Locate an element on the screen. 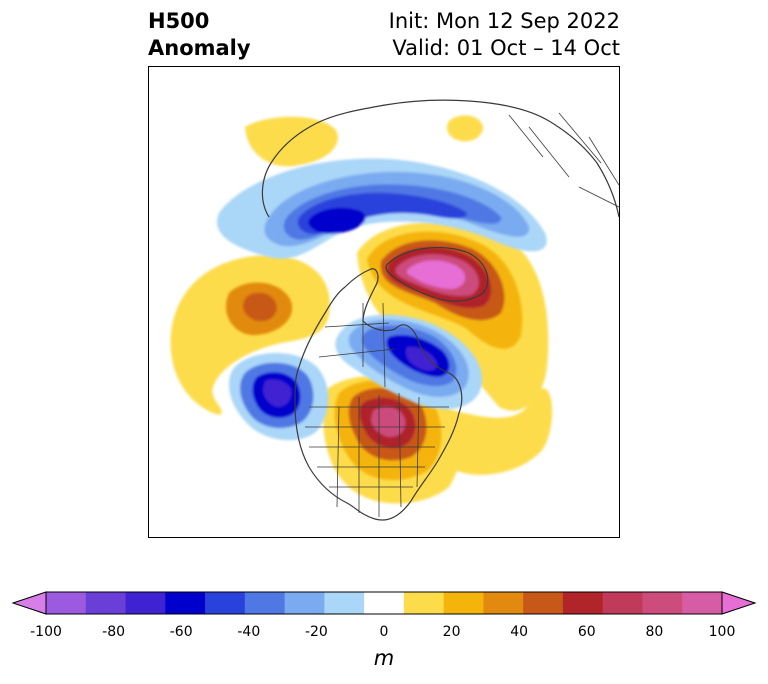 The image size is (768, 684). colorbar-min-extend-arrow is located at coordinates (29, 603).